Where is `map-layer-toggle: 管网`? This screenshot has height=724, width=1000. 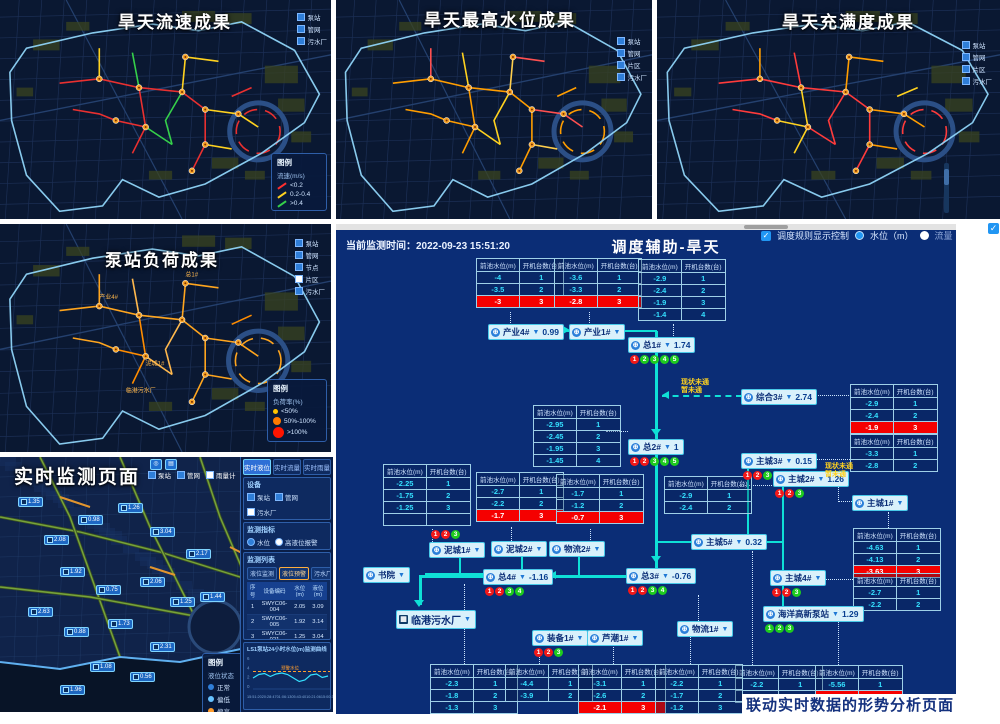
map-layer-toggle: 管网 is located at coordinates (188, 475).